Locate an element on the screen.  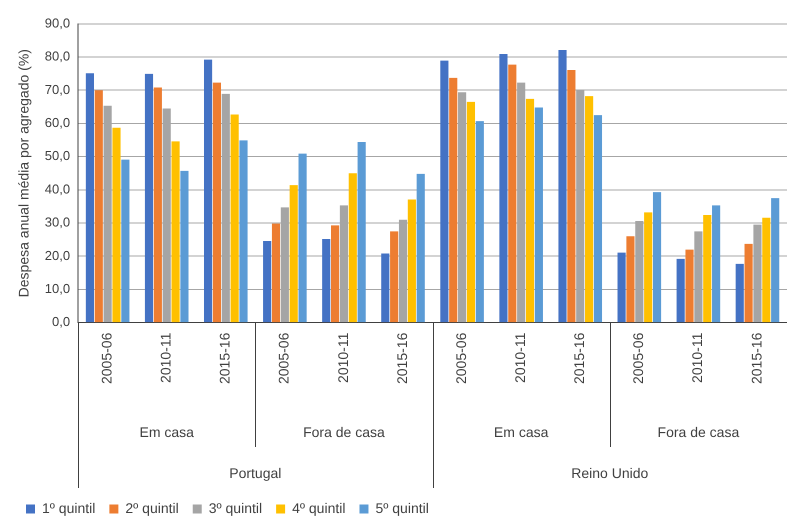
y-tick-label: 0,0 is located at coordinates (61, 322).